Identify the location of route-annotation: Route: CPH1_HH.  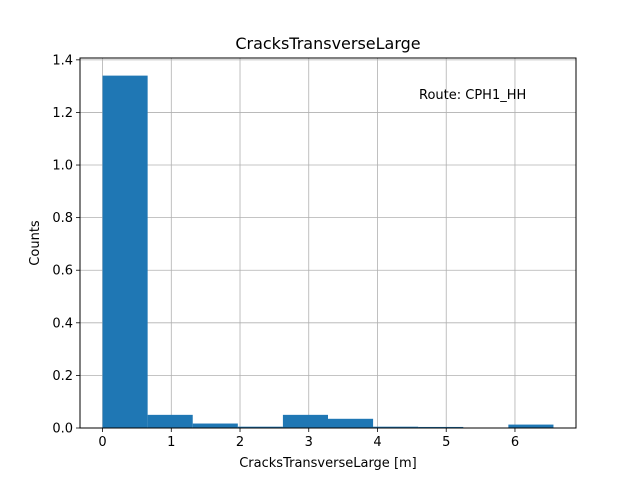
(472, 95).